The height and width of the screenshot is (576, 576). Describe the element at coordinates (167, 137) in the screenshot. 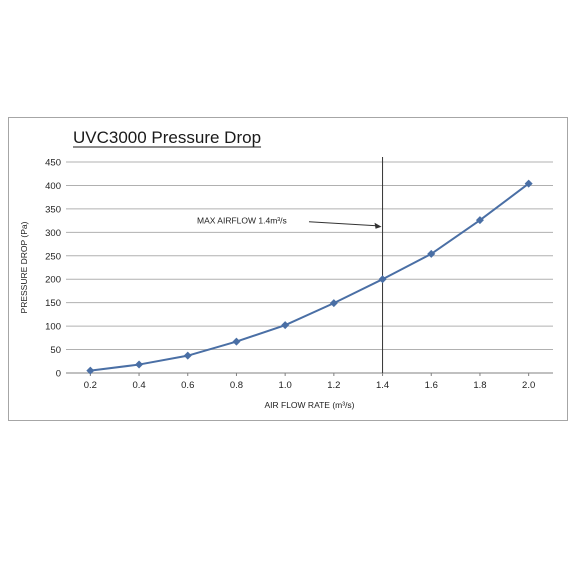

I see `chart-title: UVC3000 Pressure Drop` at that location.